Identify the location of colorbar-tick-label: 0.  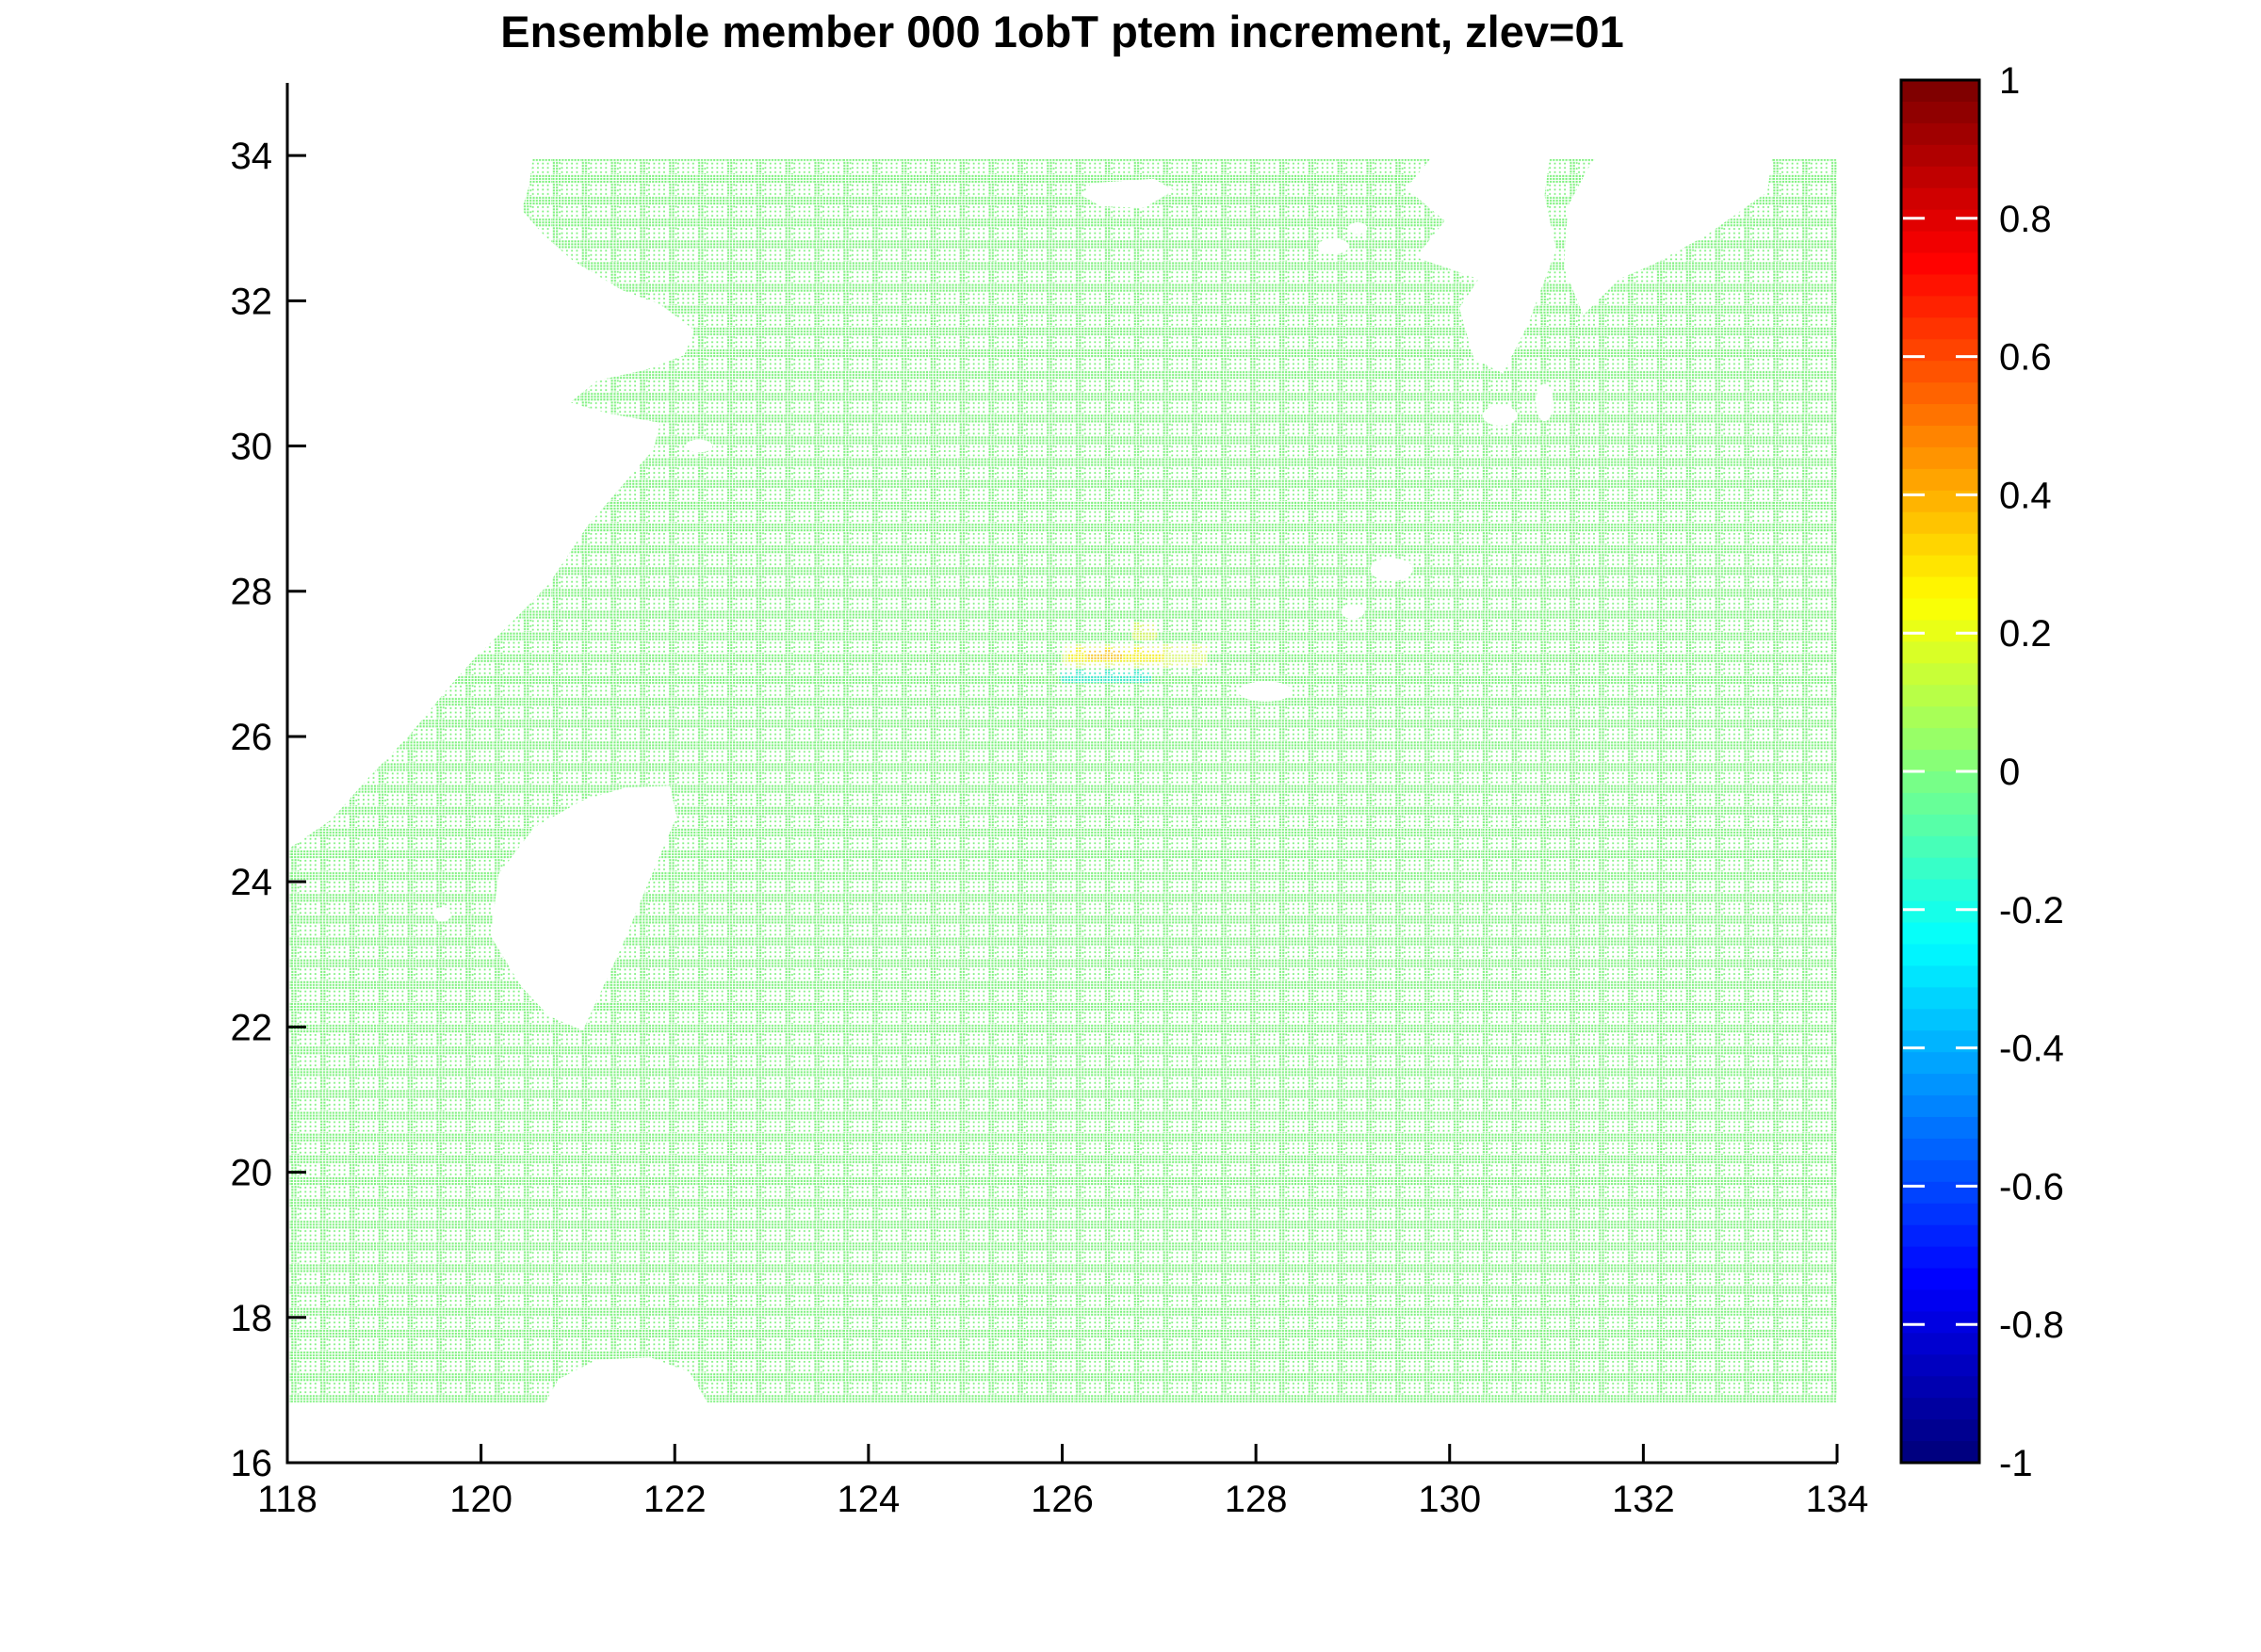
(2009, 772).